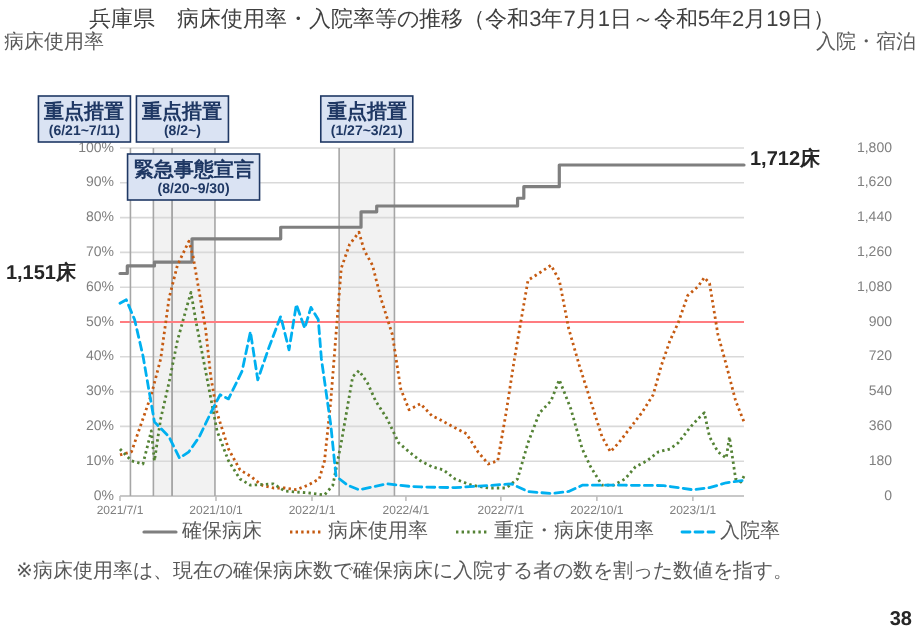  What do you see at coordinates (574, 531) in the screenshot?
I see `legend-label: 重症・病床使用率` at bounding box center [574, 531].